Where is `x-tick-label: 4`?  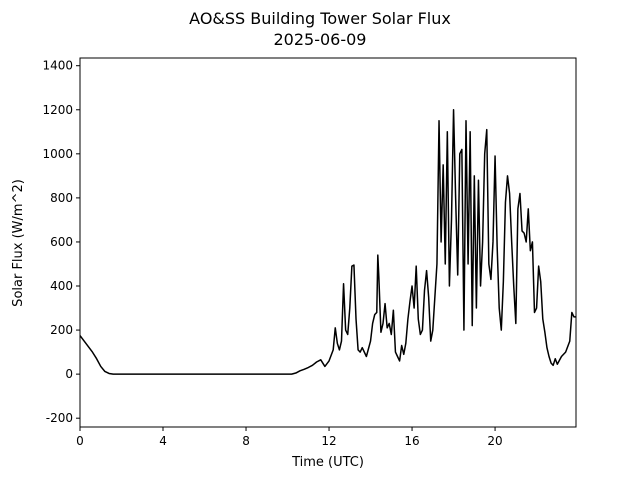
x-tick-label: 4 is located at coordinates (163, 441).